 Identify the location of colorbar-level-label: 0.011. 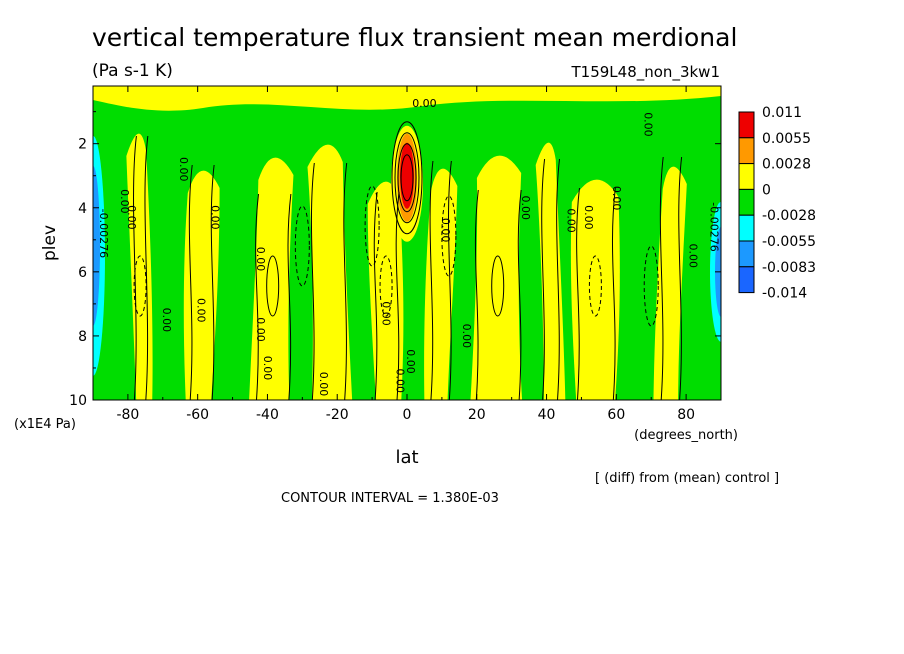
(782, 113).